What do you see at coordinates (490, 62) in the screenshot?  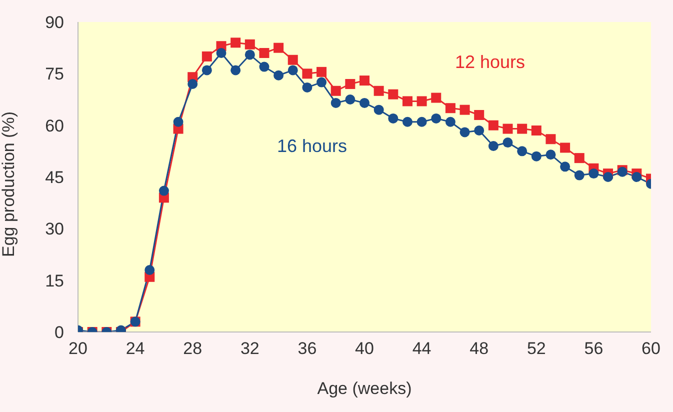 I see `series-label: 12 hours` at bounding box center [490, 62].